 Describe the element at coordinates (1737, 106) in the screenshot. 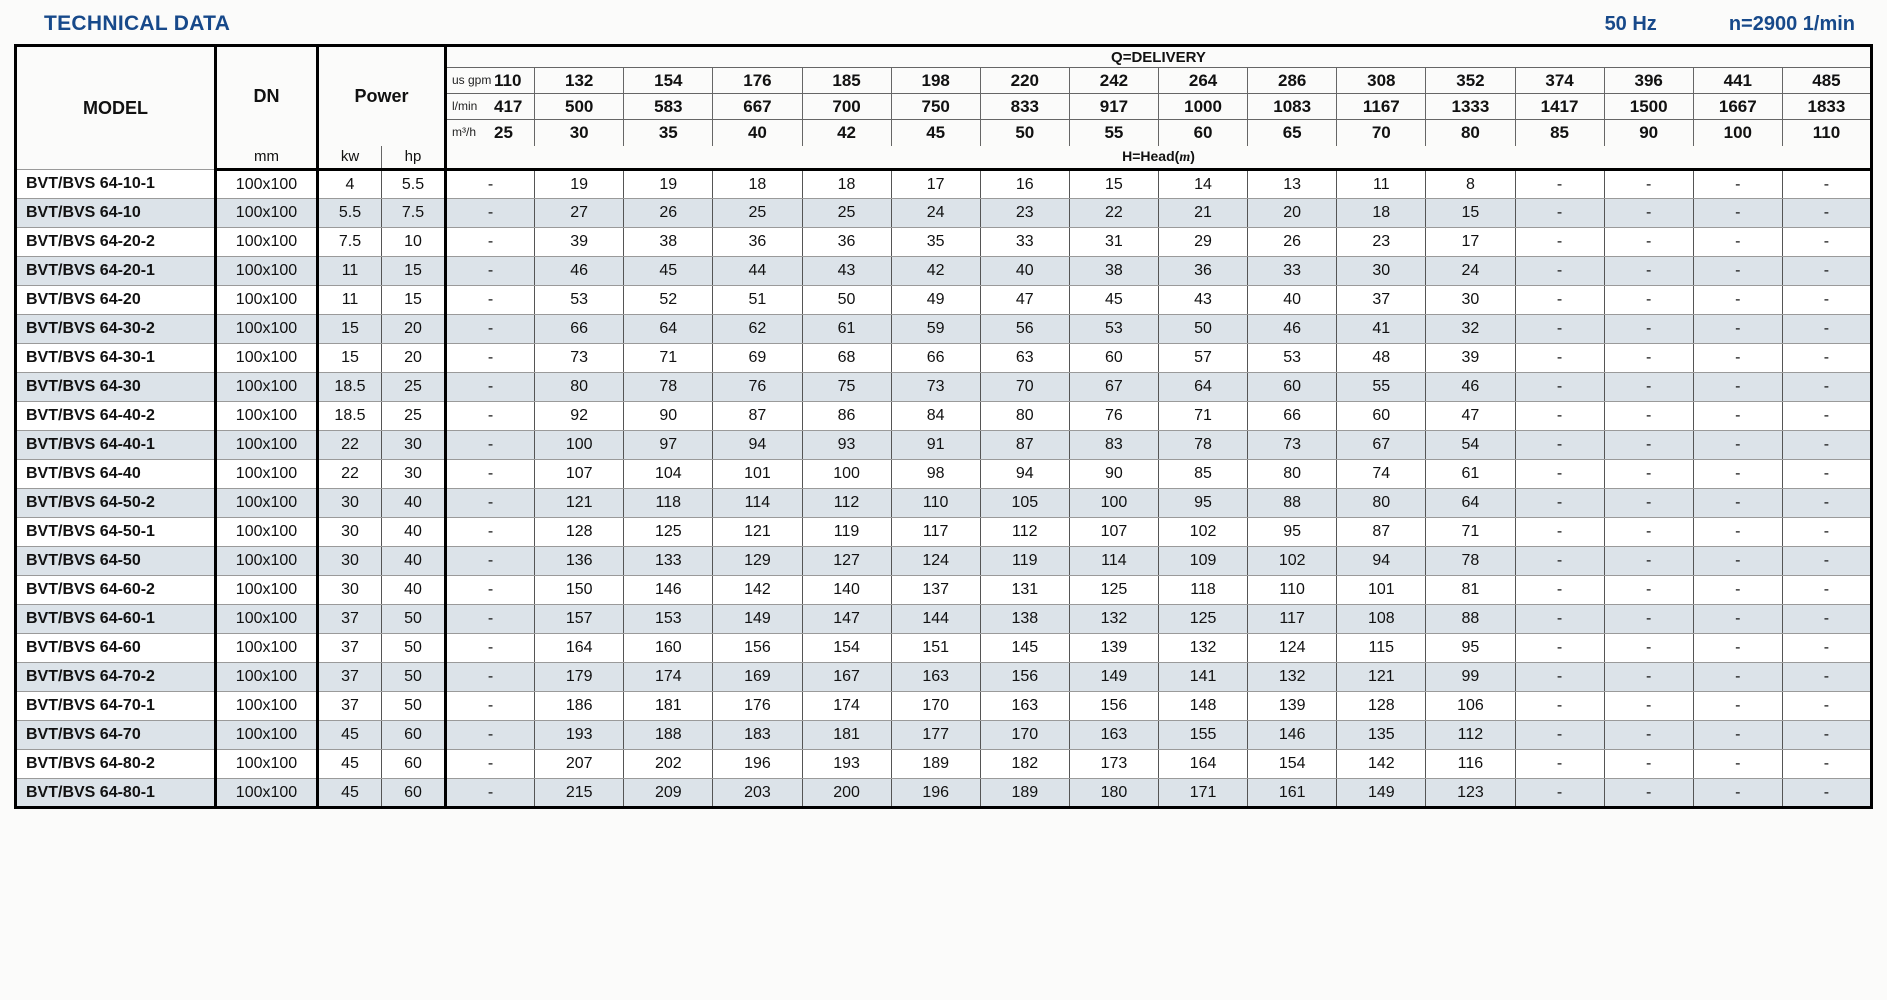

I see `flow-col-lmin-14: 1667` at that location.